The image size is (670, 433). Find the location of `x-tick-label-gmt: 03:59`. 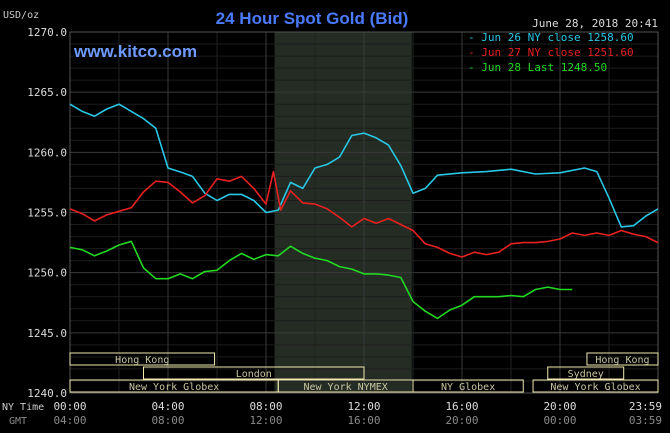

x-tick-label-gmt: 03:59 is located at coordinates (645, 420).